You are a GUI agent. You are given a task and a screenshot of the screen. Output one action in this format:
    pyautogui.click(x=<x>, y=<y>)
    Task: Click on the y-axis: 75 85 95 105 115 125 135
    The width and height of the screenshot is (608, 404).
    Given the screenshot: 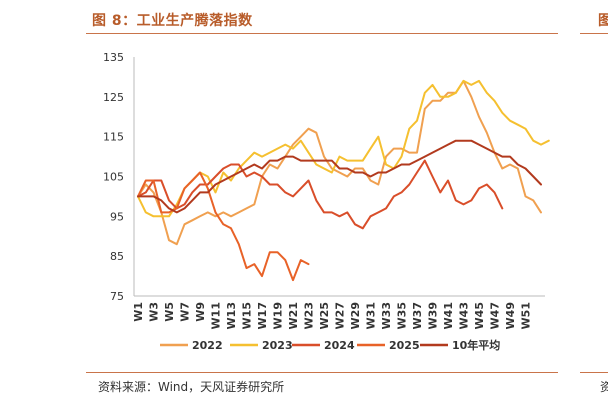 What is the action you would take?
    pyautogui.click(x=119, y=177)
    